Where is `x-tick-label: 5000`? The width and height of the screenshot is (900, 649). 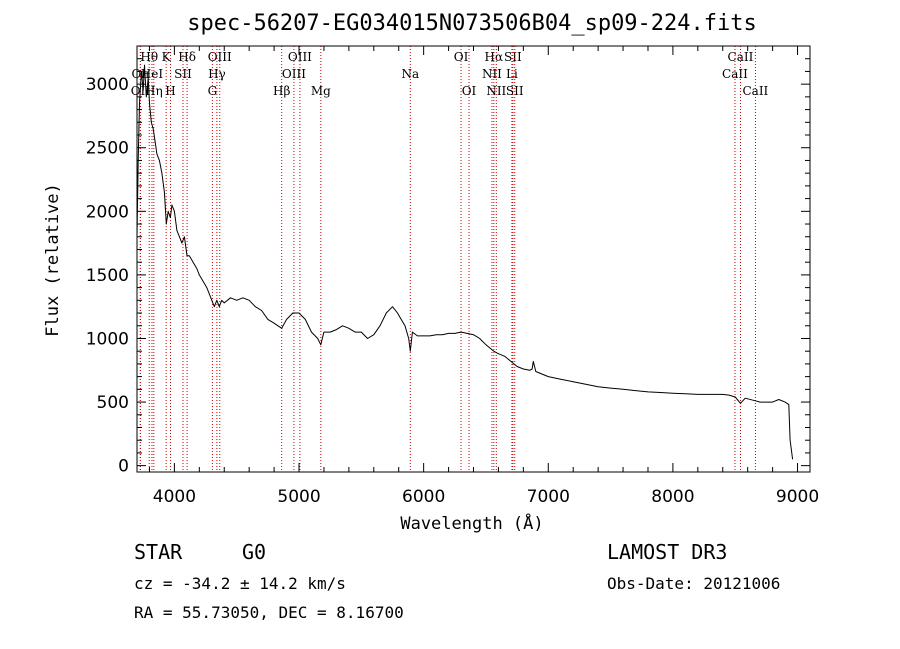
x-tick-label: 5000 is located at coordinates (298, 497).